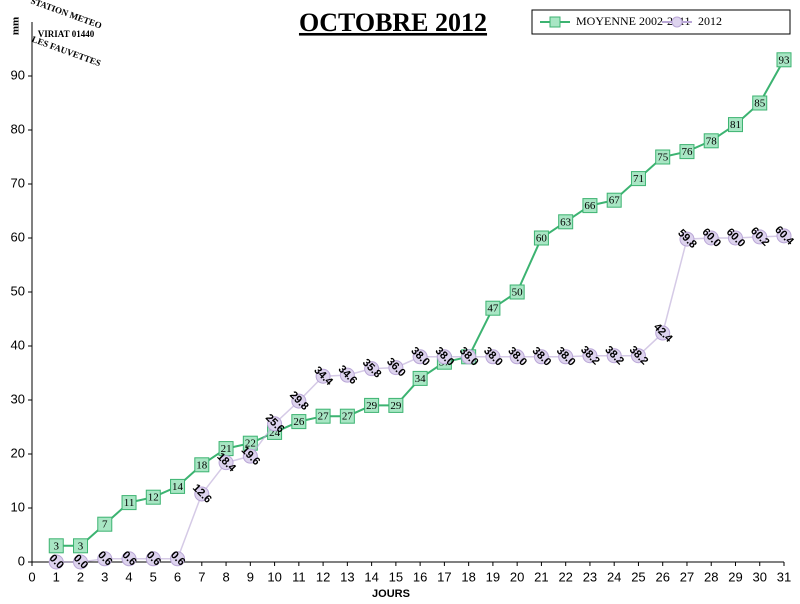  I want to click on data-label: 81, so click(735, 125).